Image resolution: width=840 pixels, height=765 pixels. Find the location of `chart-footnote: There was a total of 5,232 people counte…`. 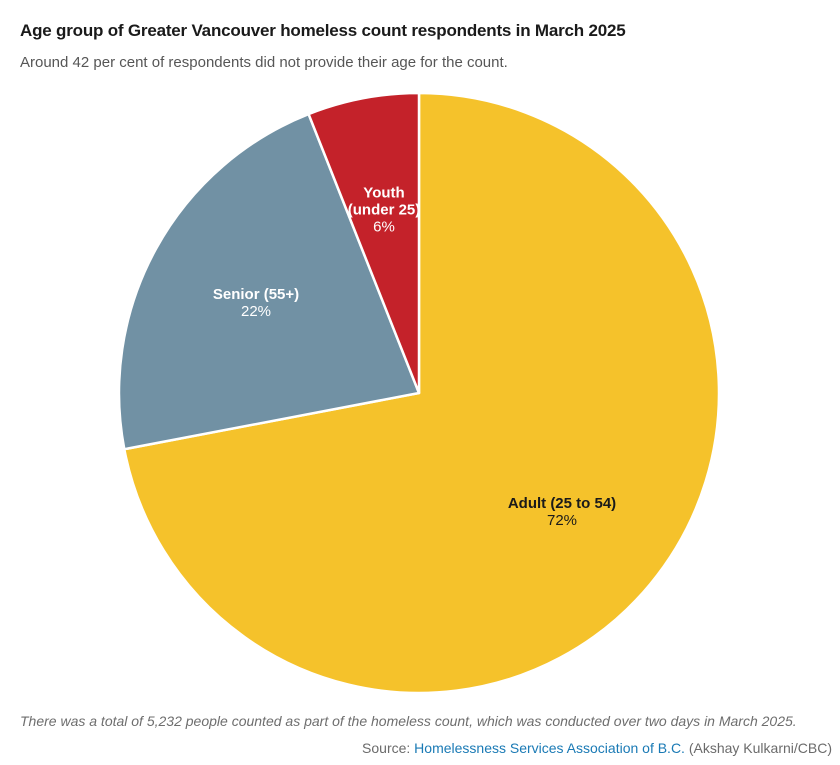

chart-footnote: There was a total of 5,232 people counte… is located at coordinates (408, 721).